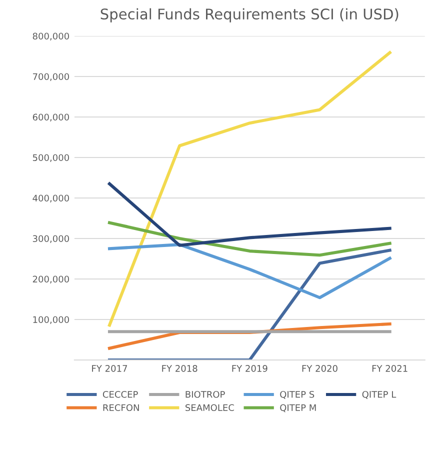 The width and height of the screenshot is (438, 450). I want to click on legend-label: SEAMOLEC, so click(210, 408).